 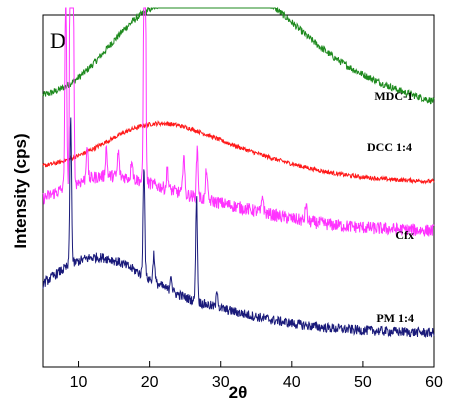 I want to click on x-tick-label: 40, so click(x=292, y=382).